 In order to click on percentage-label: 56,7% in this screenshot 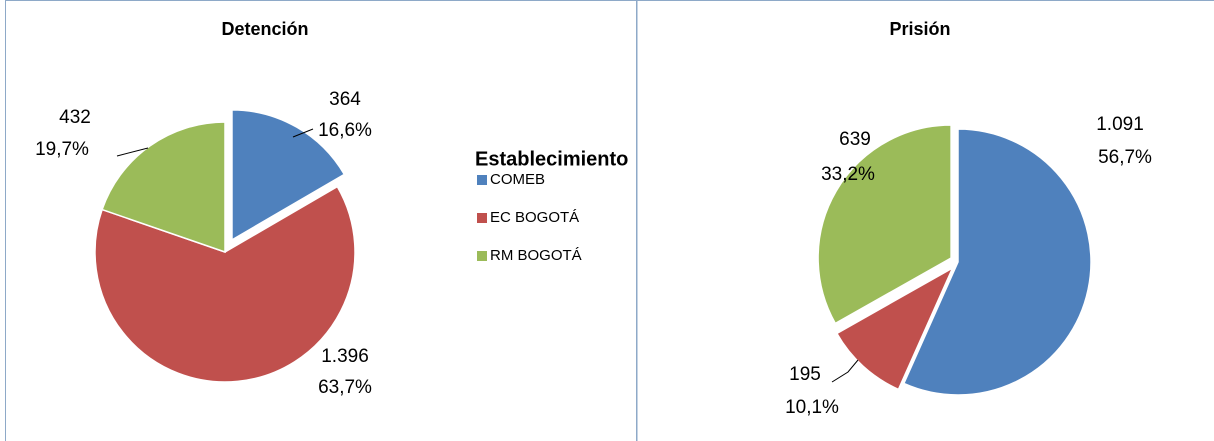, I will do `click(1125, 157)`.